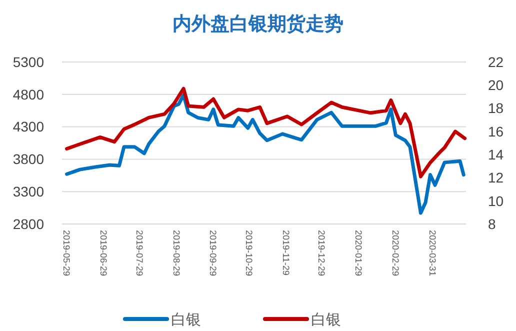  Describe the element at coordinates (176, 253) in the screenshot. I see `x-tick-label: 2019-08-29` at that location.